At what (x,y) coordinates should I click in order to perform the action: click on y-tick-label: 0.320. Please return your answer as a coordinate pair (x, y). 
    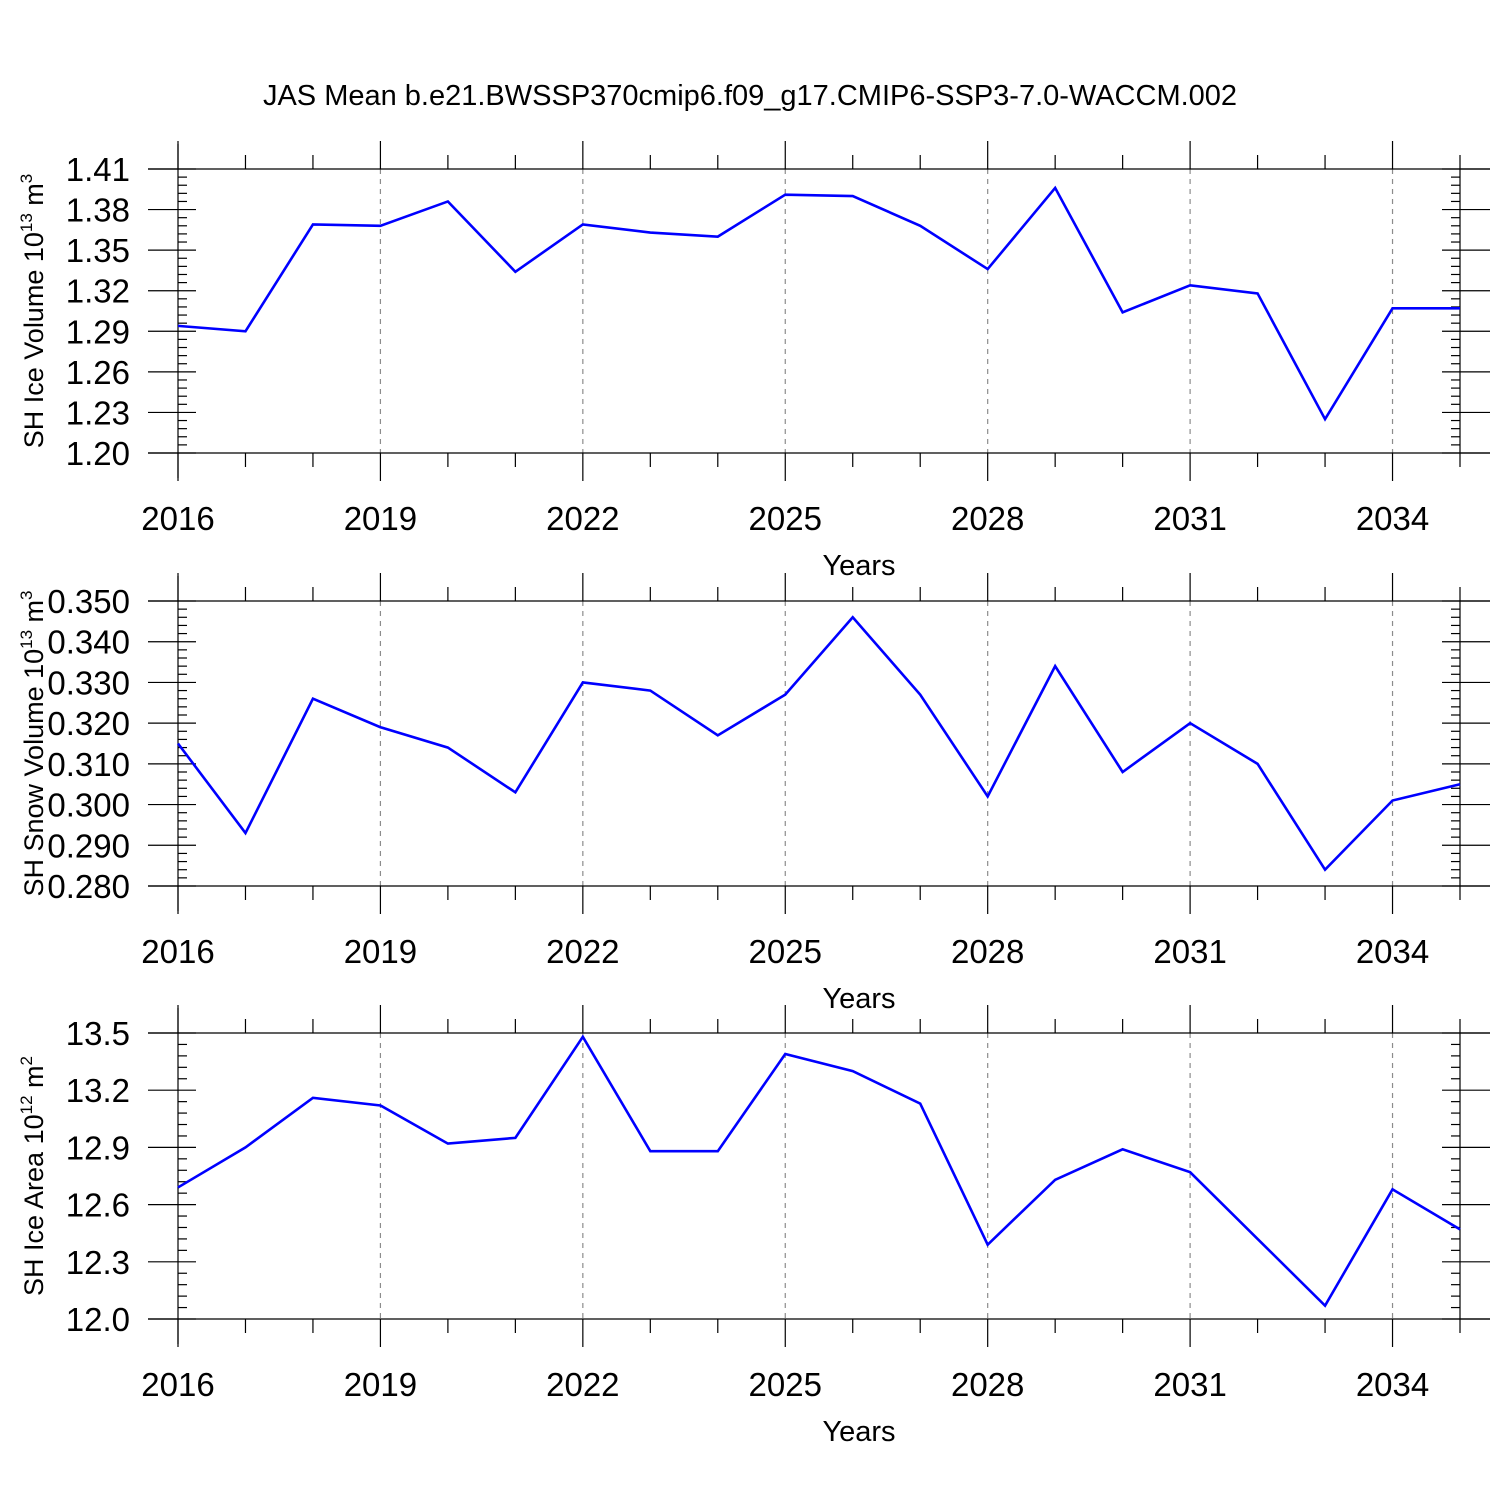
    Looking at the image, I should click on (88, 723).